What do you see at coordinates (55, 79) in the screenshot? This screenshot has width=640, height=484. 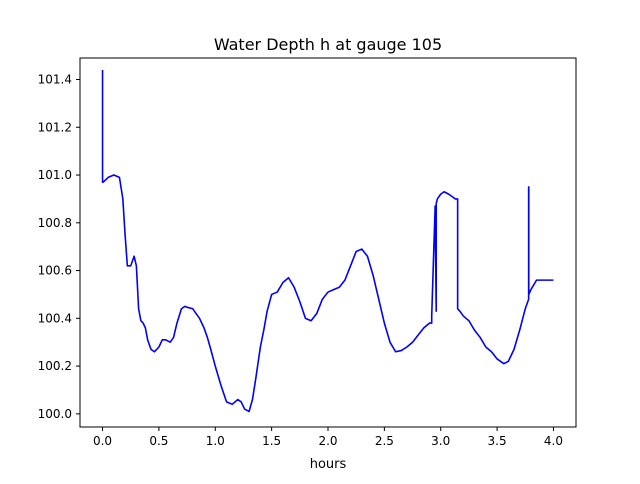 I see `y-tick-label: 101.4` at bounding box center [55, 79].